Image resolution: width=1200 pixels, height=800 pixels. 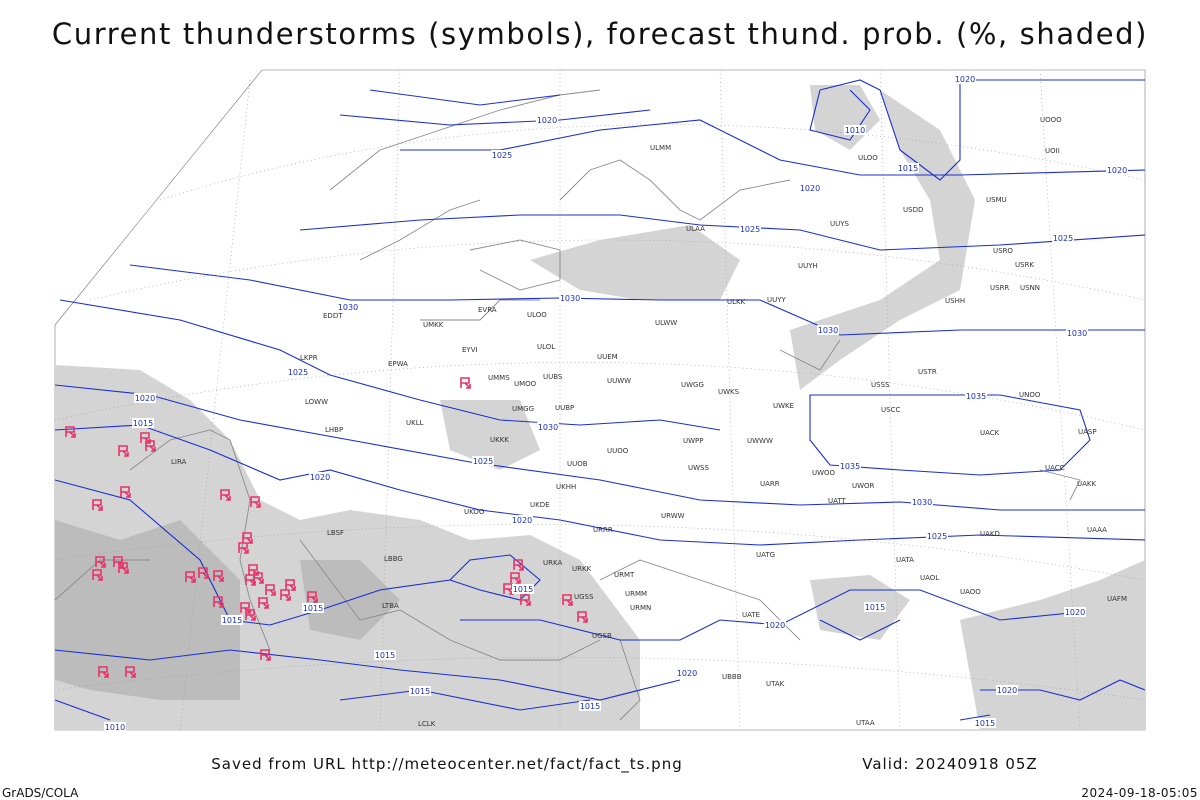 What do you see at coordinates (427, 724) in the screenshot?
I see `station-label: LCLK` at bounding box center [427, 724].